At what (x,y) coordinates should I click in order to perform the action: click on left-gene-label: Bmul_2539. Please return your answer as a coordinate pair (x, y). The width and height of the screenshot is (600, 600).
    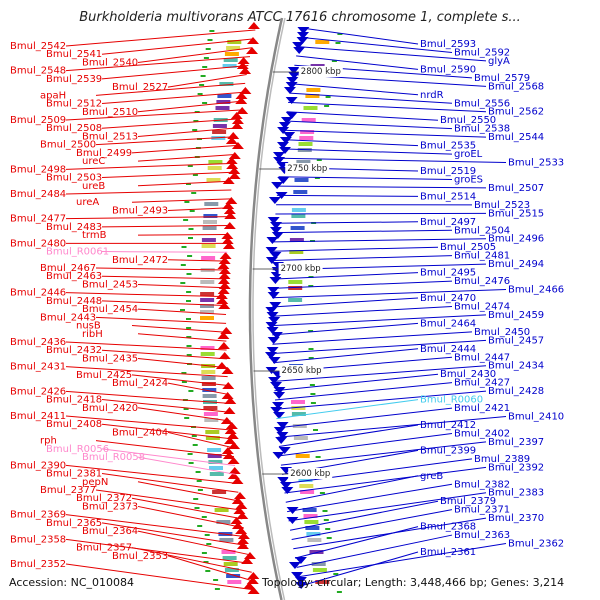
    Looking at the image, I should click on (74, 79).